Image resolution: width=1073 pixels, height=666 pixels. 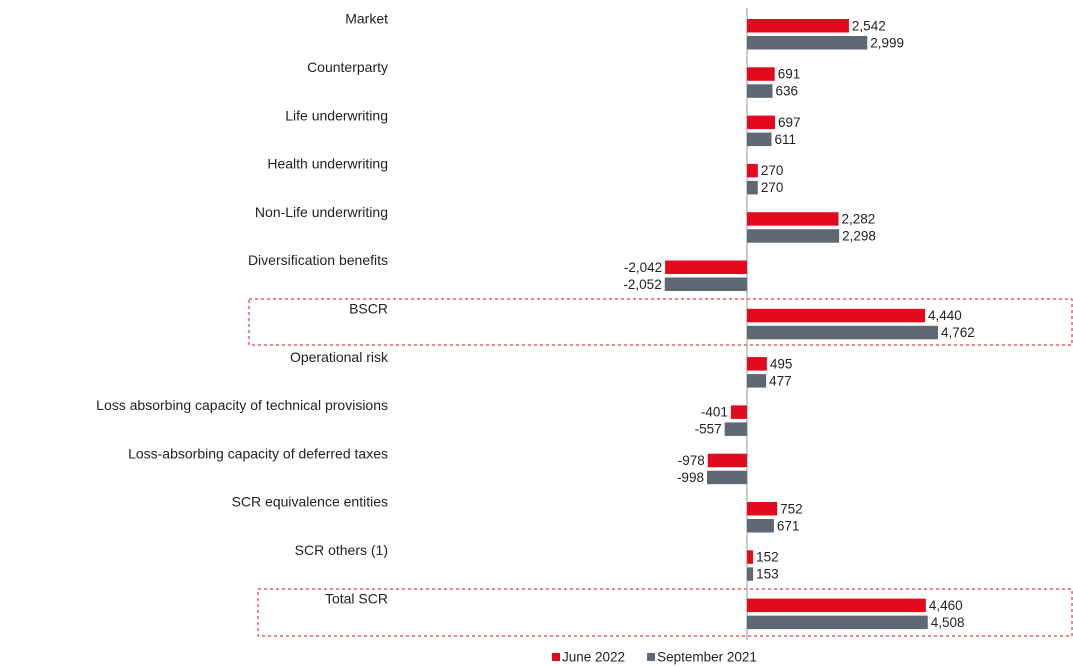 What do you see at coordinates (366, 19) in the screenshot?
I see `category-label: Market` at bounding box center [366, 19].